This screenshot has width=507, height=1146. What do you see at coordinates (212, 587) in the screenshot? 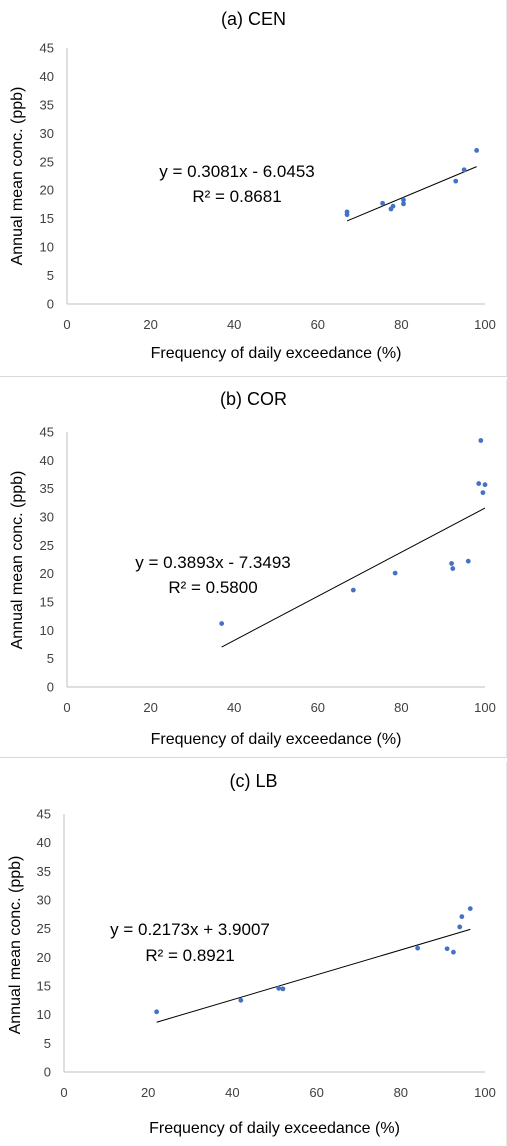
I see `r-squared-label: R² = 0.5800` at bounding box center [212, 587].